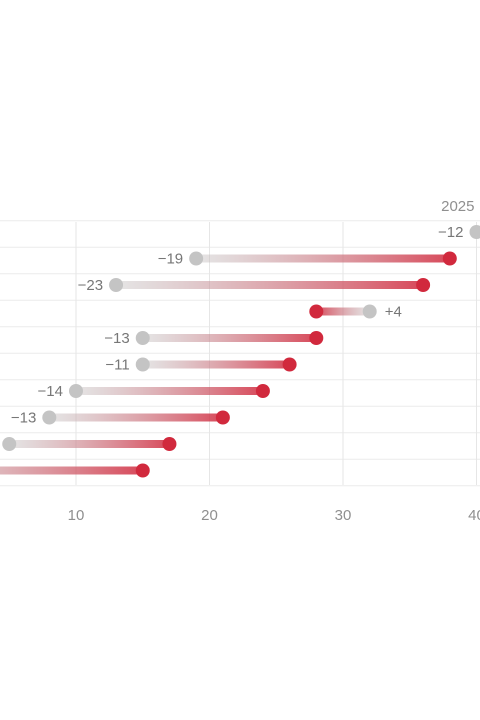  I want to click on dumbbell-row: −23, so click(254, 285).